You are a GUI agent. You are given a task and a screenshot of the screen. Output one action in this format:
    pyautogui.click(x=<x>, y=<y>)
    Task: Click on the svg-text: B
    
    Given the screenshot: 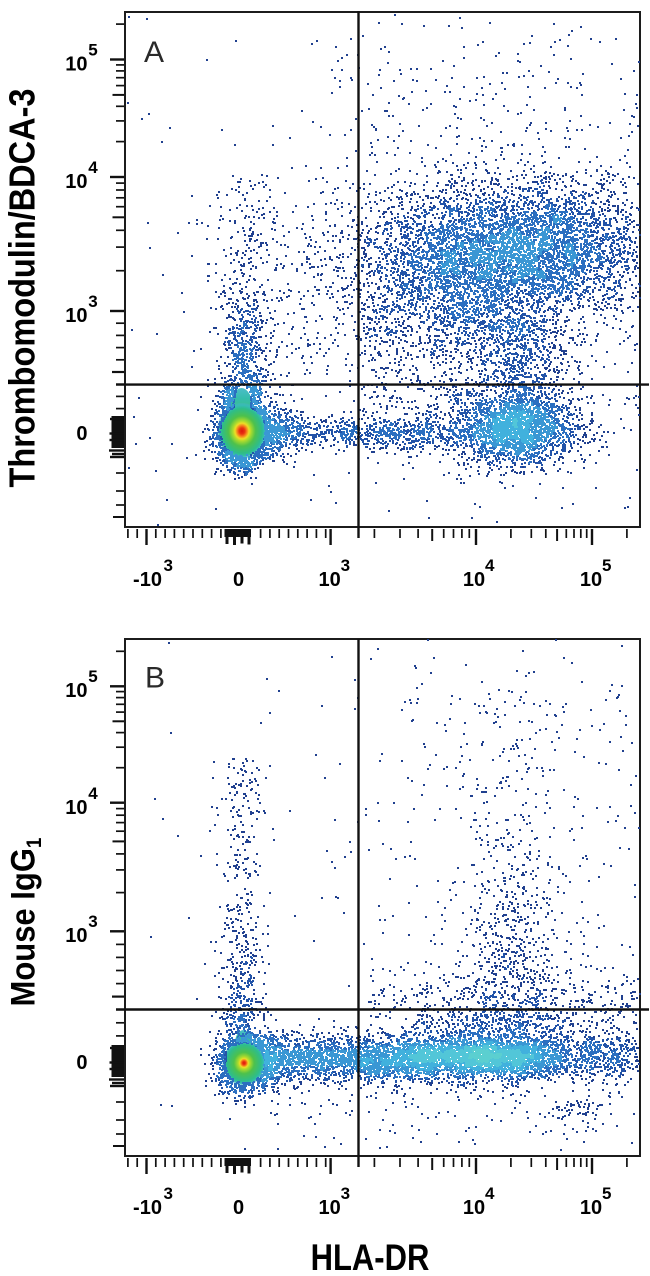 What is the action you would take?
    pyautogui.click(x=155, y=678)
    